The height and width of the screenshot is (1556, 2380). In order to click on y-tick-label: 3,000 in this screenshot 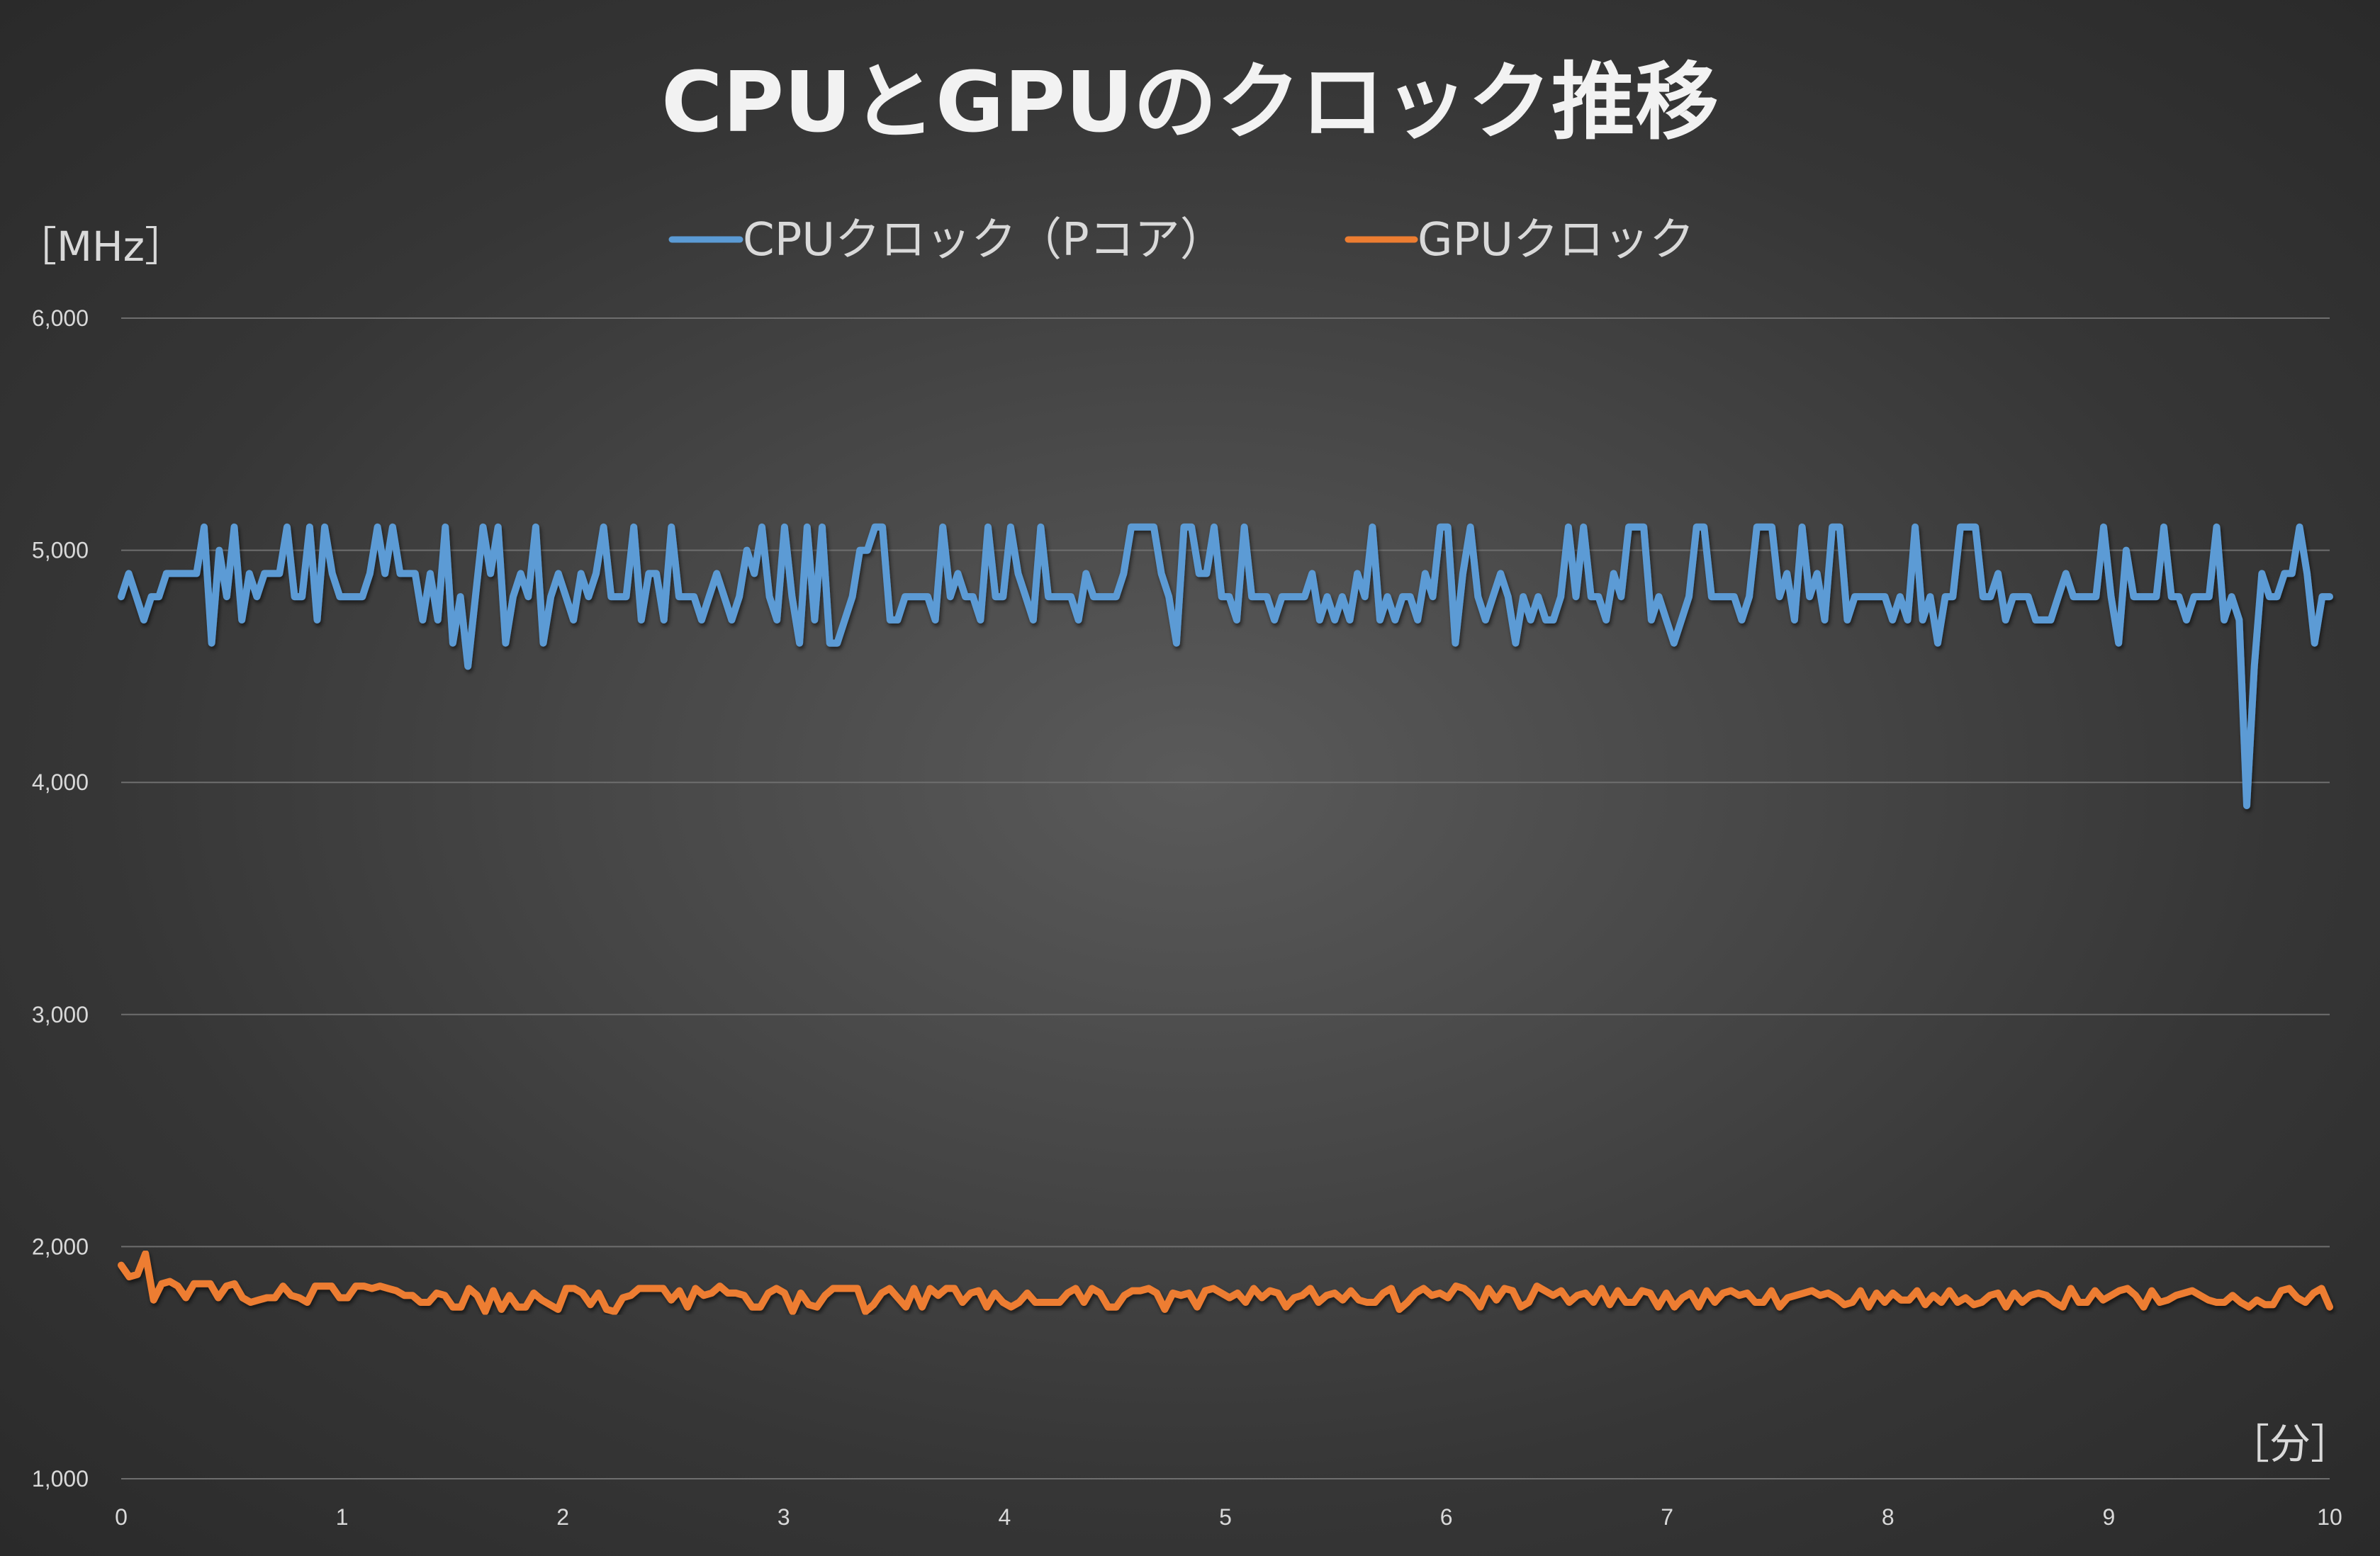, I will do `click(61, 1014)`.